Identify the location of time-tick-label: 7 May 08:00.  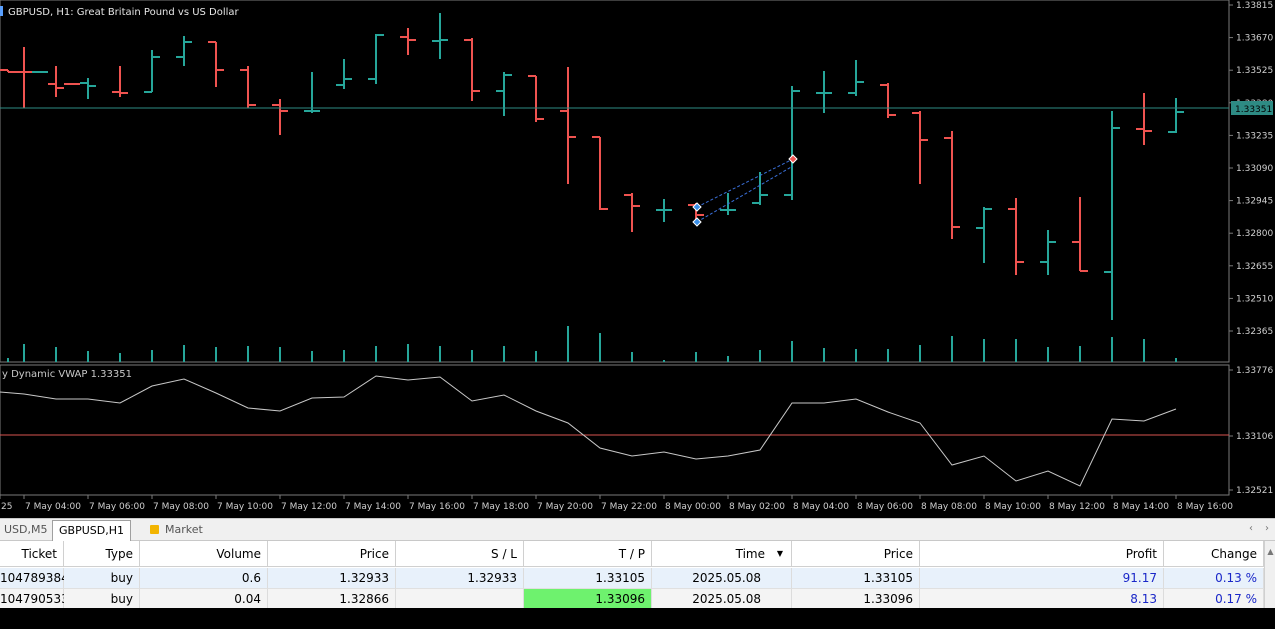
(181, 507).